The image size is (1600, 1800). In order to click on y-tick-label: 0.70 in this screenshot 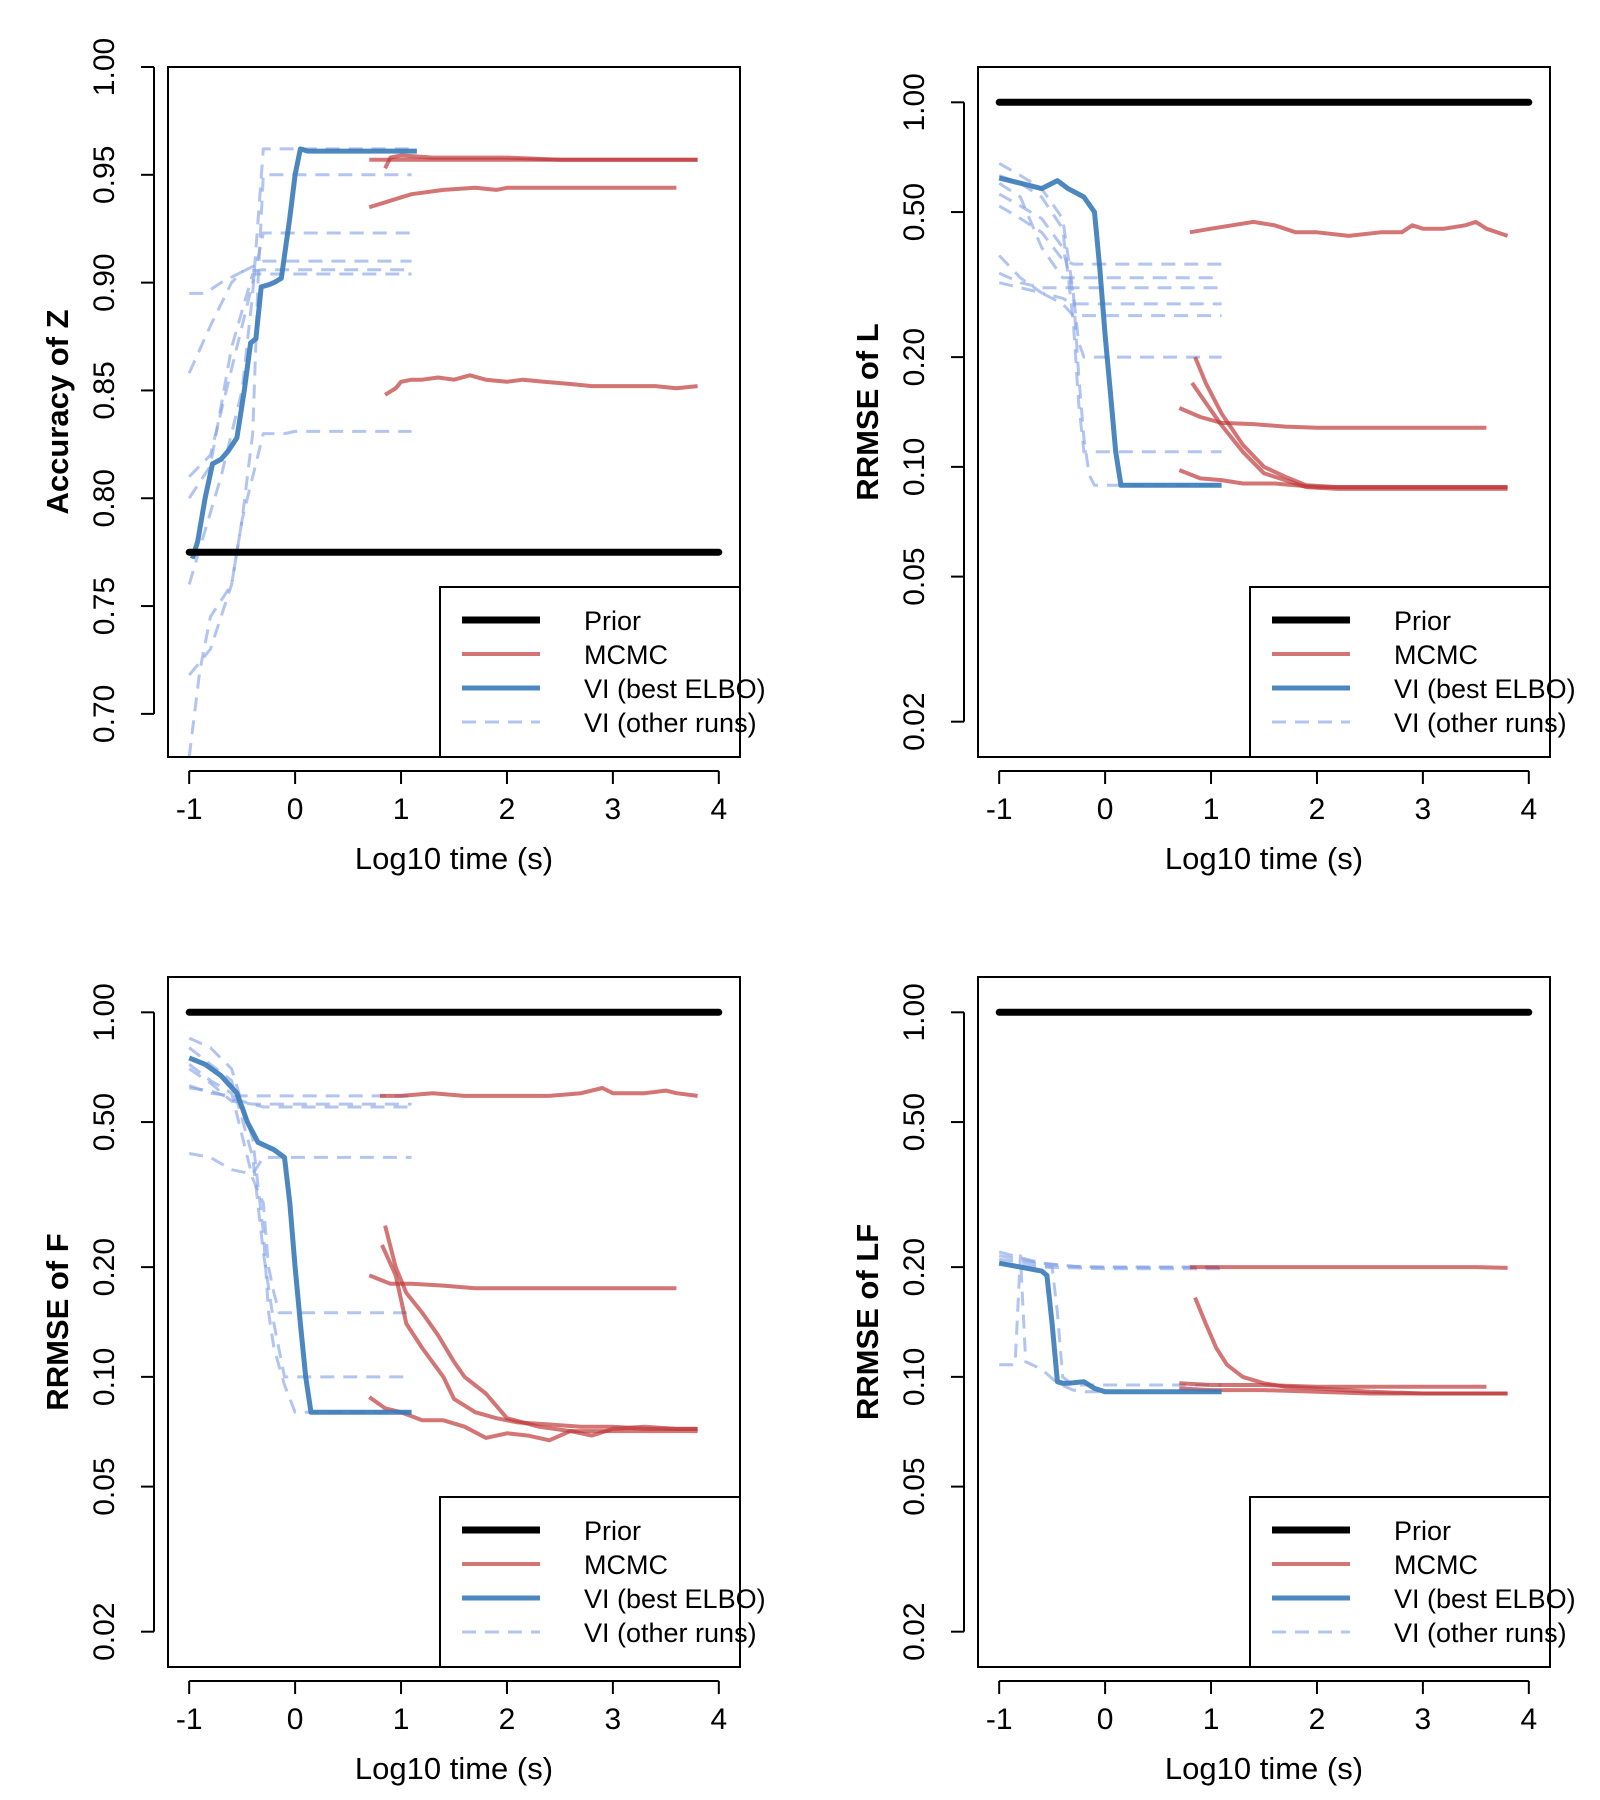, I will do `click(104, 714)`.